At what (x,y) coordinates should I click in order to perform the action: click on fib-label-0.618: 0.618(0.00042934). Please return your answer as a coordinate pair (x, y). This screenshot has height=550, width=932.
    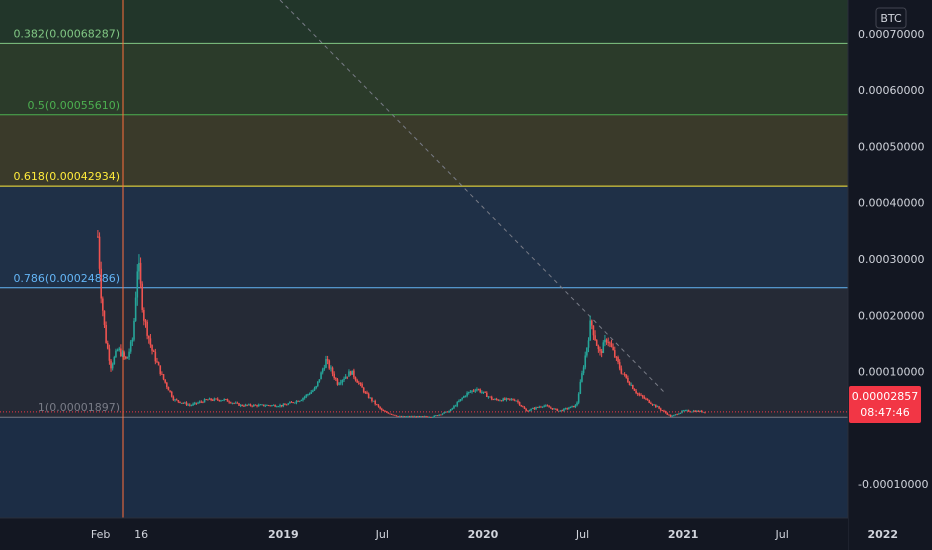
    Looking at the image, I should click on (66, 176).